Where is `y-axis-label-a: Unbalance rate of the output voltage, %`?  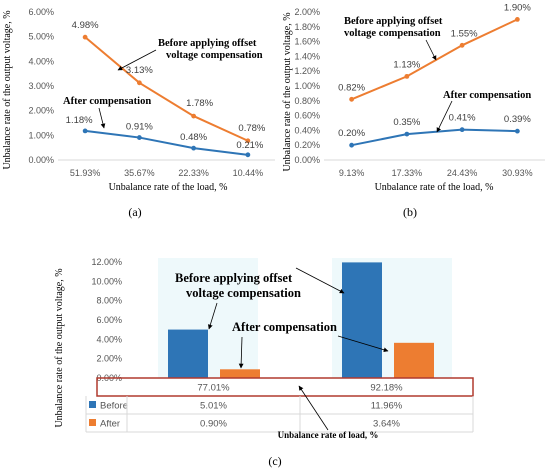 y-axis-label-a: Unbalance rate of the output voltage, % is located at coordinates (7, 89).